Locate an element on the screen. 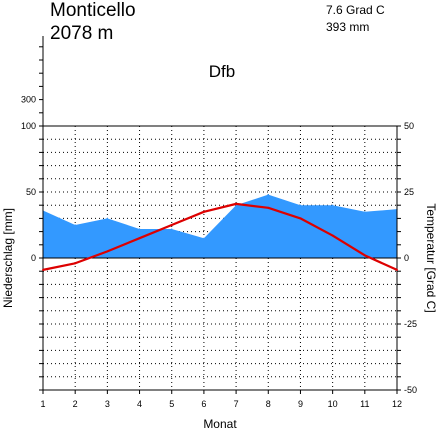  x-axis-label: Monat is located at coordinates (220, 423).